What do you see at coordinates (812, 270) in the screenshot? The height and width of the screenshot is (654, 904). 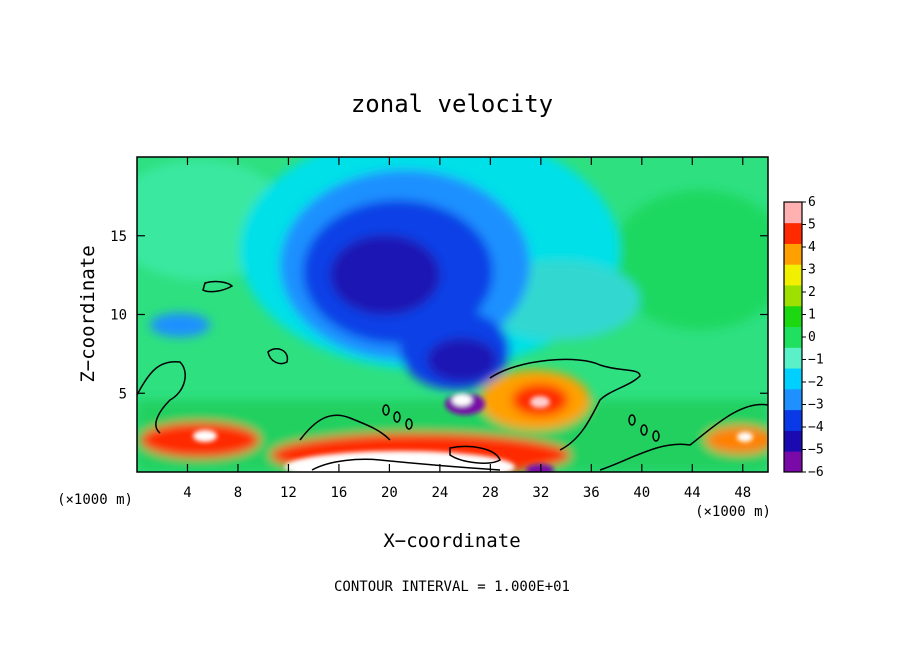 I see `colorbar-label: 3` at bounding box center [812, 270].